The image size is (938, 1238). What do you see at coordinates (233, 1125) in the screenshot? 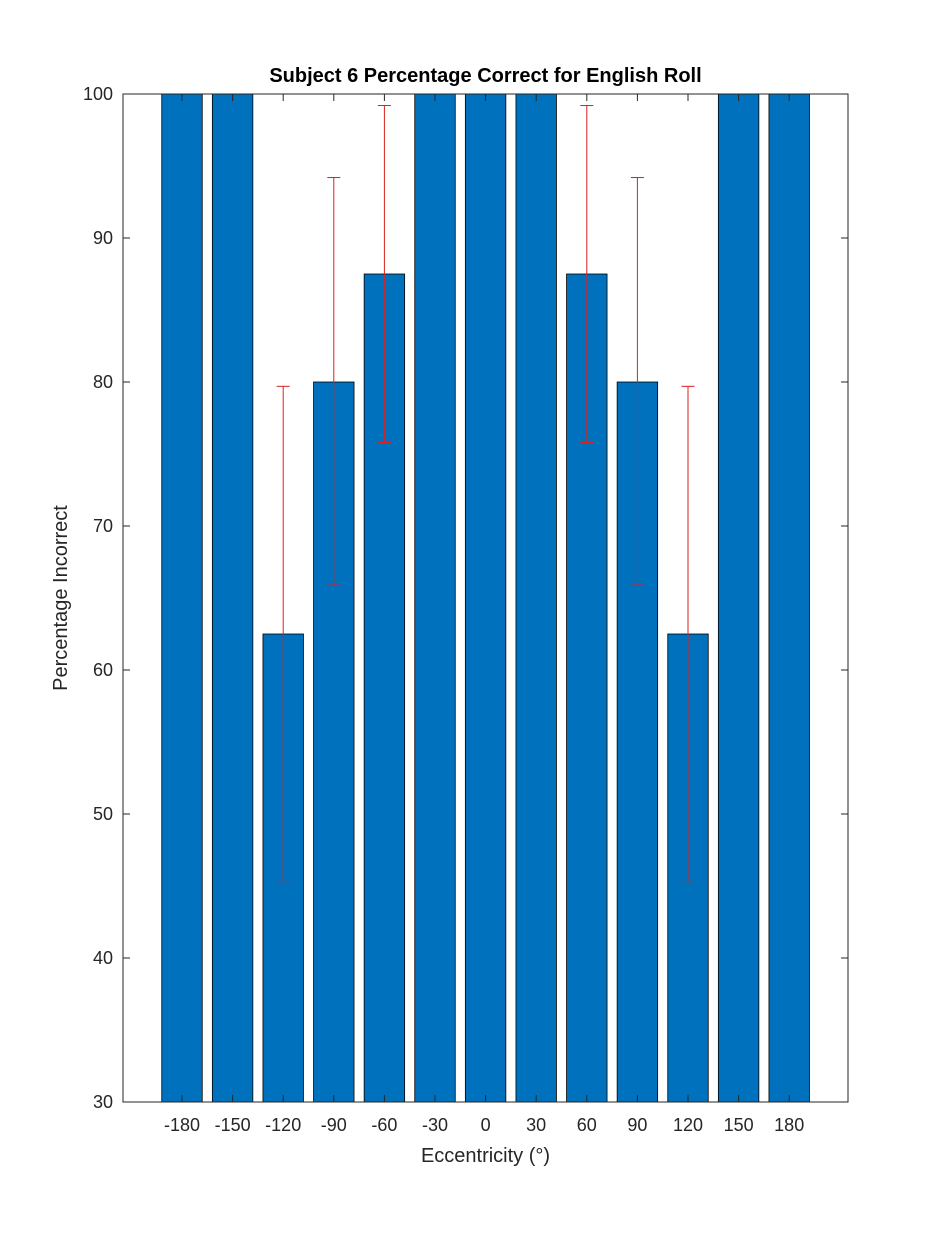
I see `x-tick-label--150: -150` at bounding box center [233, 1125].